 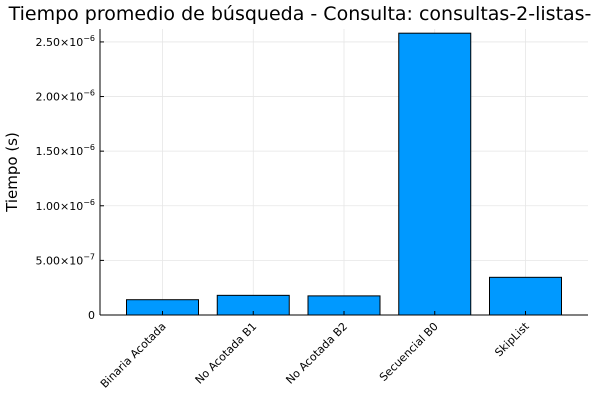 What do you see at coordinates (65, 41) in the screenshot?
I see `y-tick-label: 2.50×10⁻⁶` at bounding box center [65, 41].